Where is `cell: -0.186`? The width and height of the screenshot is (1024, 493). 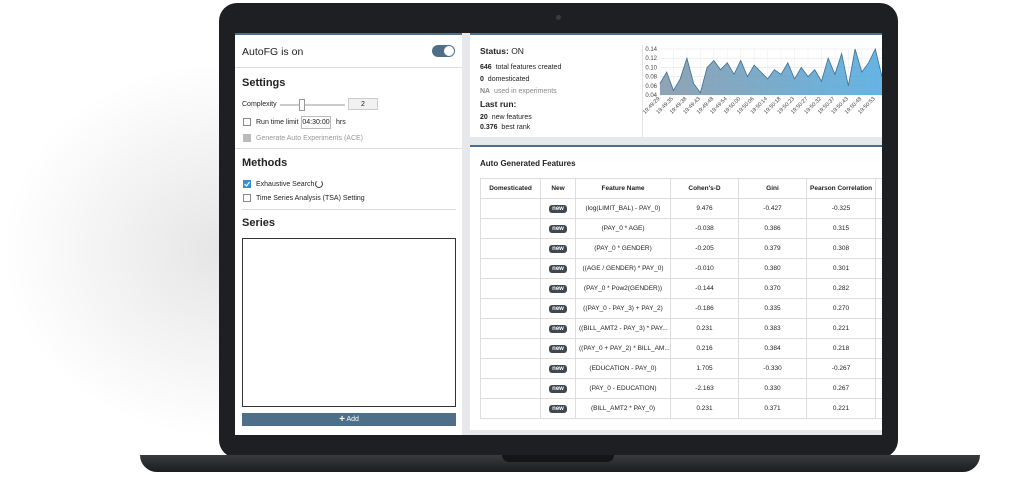 cell: -0.186 is located at coordinates (704, 308).